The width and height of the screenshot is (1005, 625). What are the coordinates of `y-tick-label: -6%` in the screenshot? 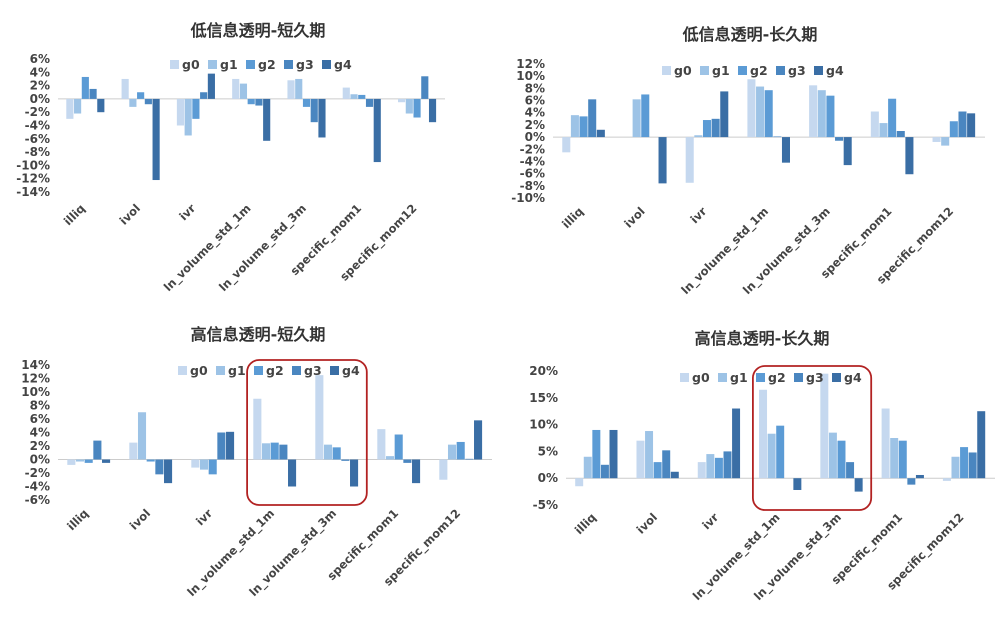 It's located at (37, 500).